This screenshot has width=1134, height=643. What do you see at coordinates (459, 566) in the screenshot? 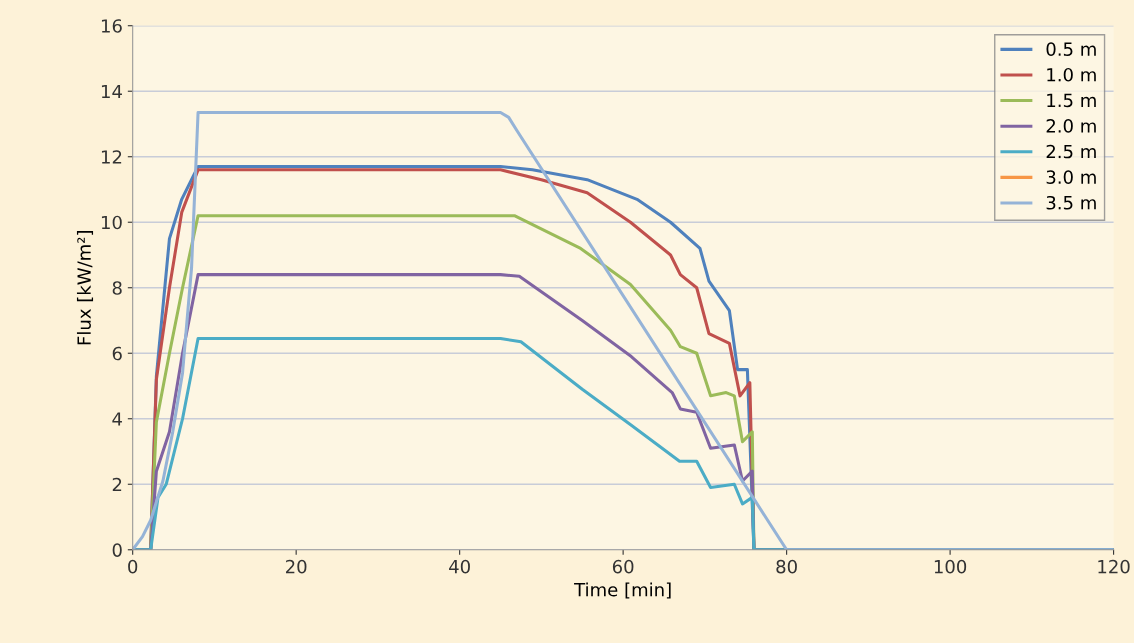
I see `x-tick-label: 40` at bounding box center [459, 566].